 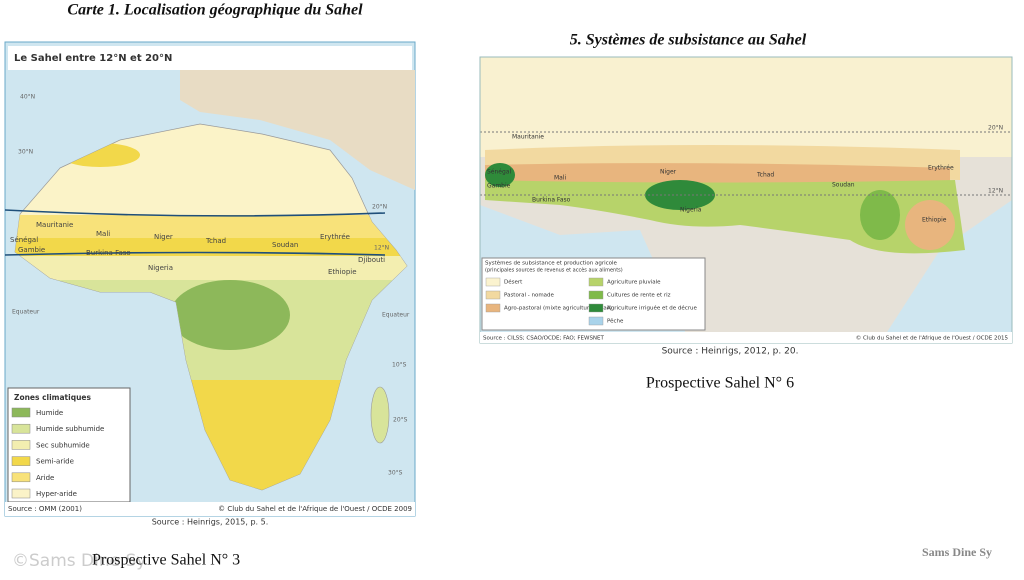 I want to click on watermark: ©Sams Dine Sy, so click(x=79, y=561).